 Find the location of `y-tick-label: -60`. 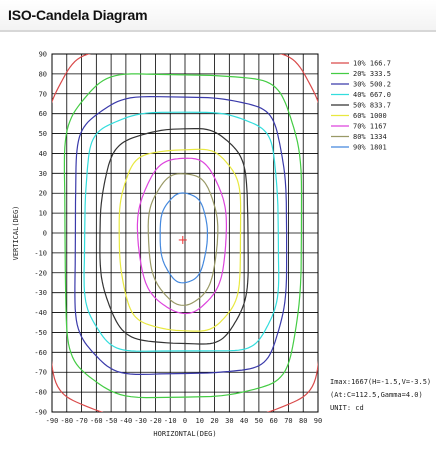

y-tick-label: -60 is located at coordinates (40, 353).